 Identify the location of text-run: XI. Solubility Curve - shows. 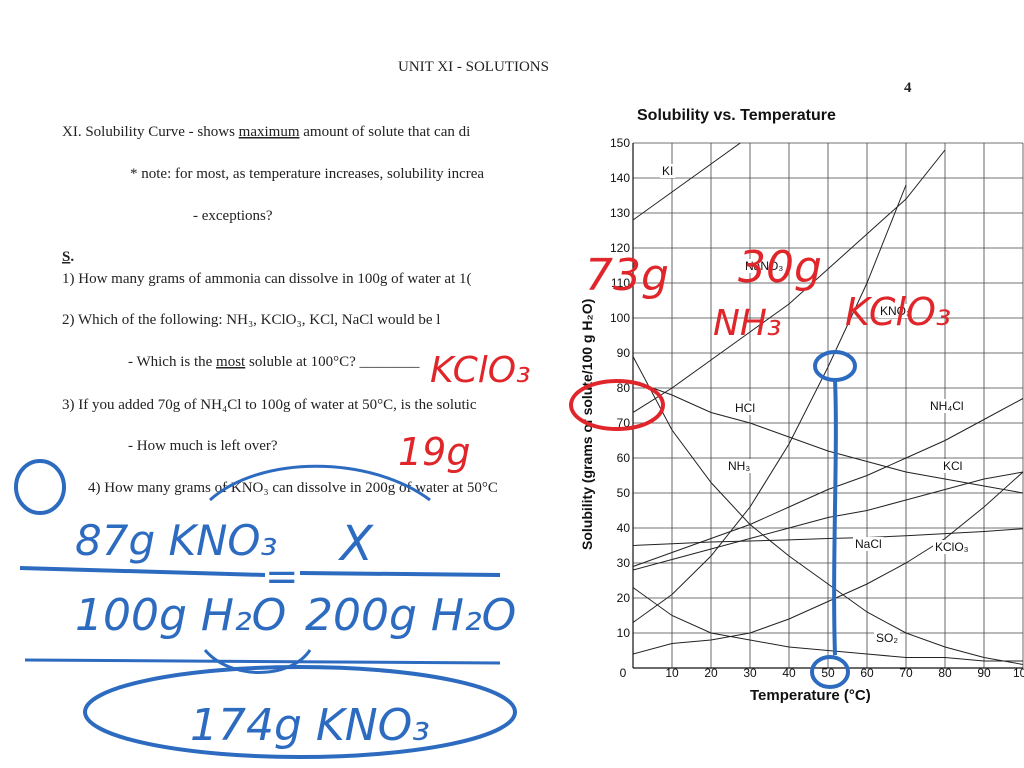
(150, 132).